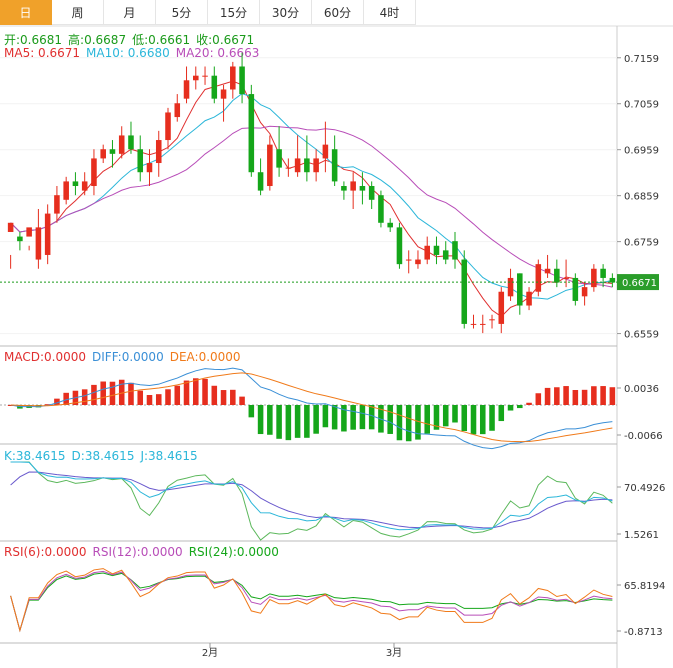 This screenshot has width=673, height=668. Describe the element at coordinates (641, 151) in the screenshot. I see `ytick-label: 0.6959` at that location.